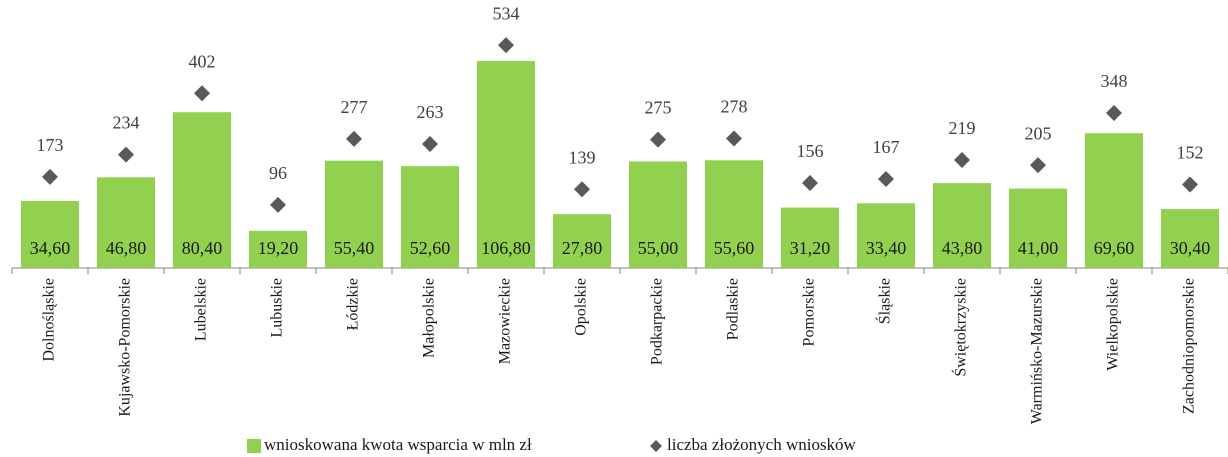 This screenshot has width=1228, height=457. Describe the element at coordinates (50, 145) in the screenshot. I see `marker-value-label: 173` at that location.